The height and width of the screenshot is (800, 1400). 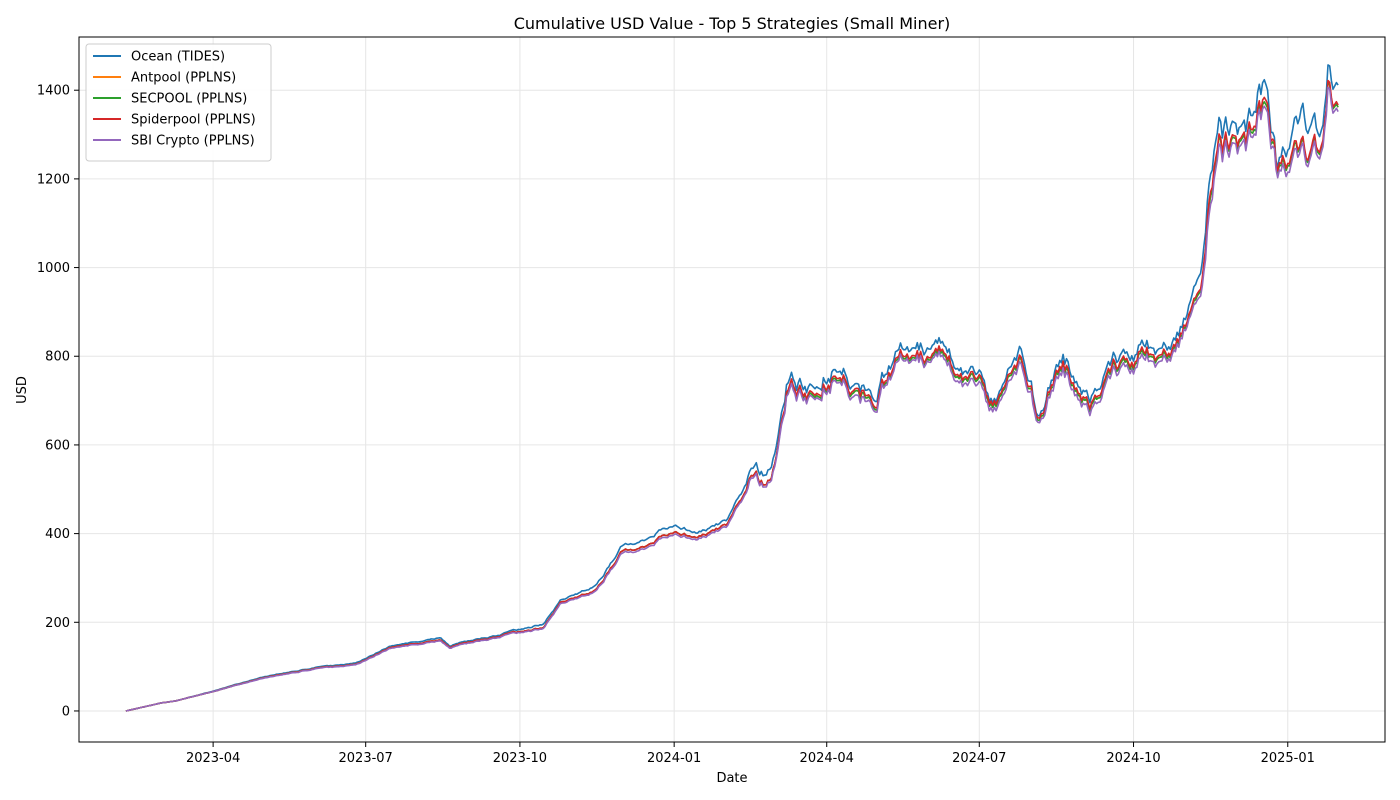 What do you see at coordinates (57, 357) in the screenshot?
I see `y-tick-label: 800` at bounding box center [57, 357].